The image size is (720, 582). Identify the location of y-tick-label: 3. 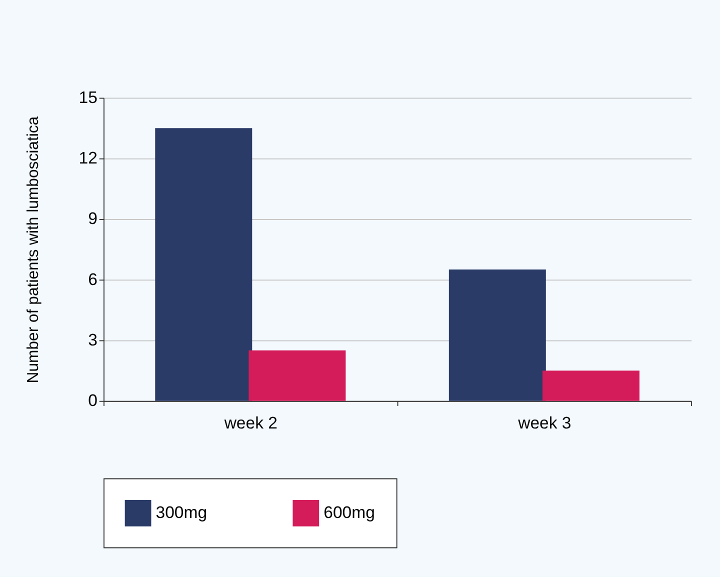
(93, 340).